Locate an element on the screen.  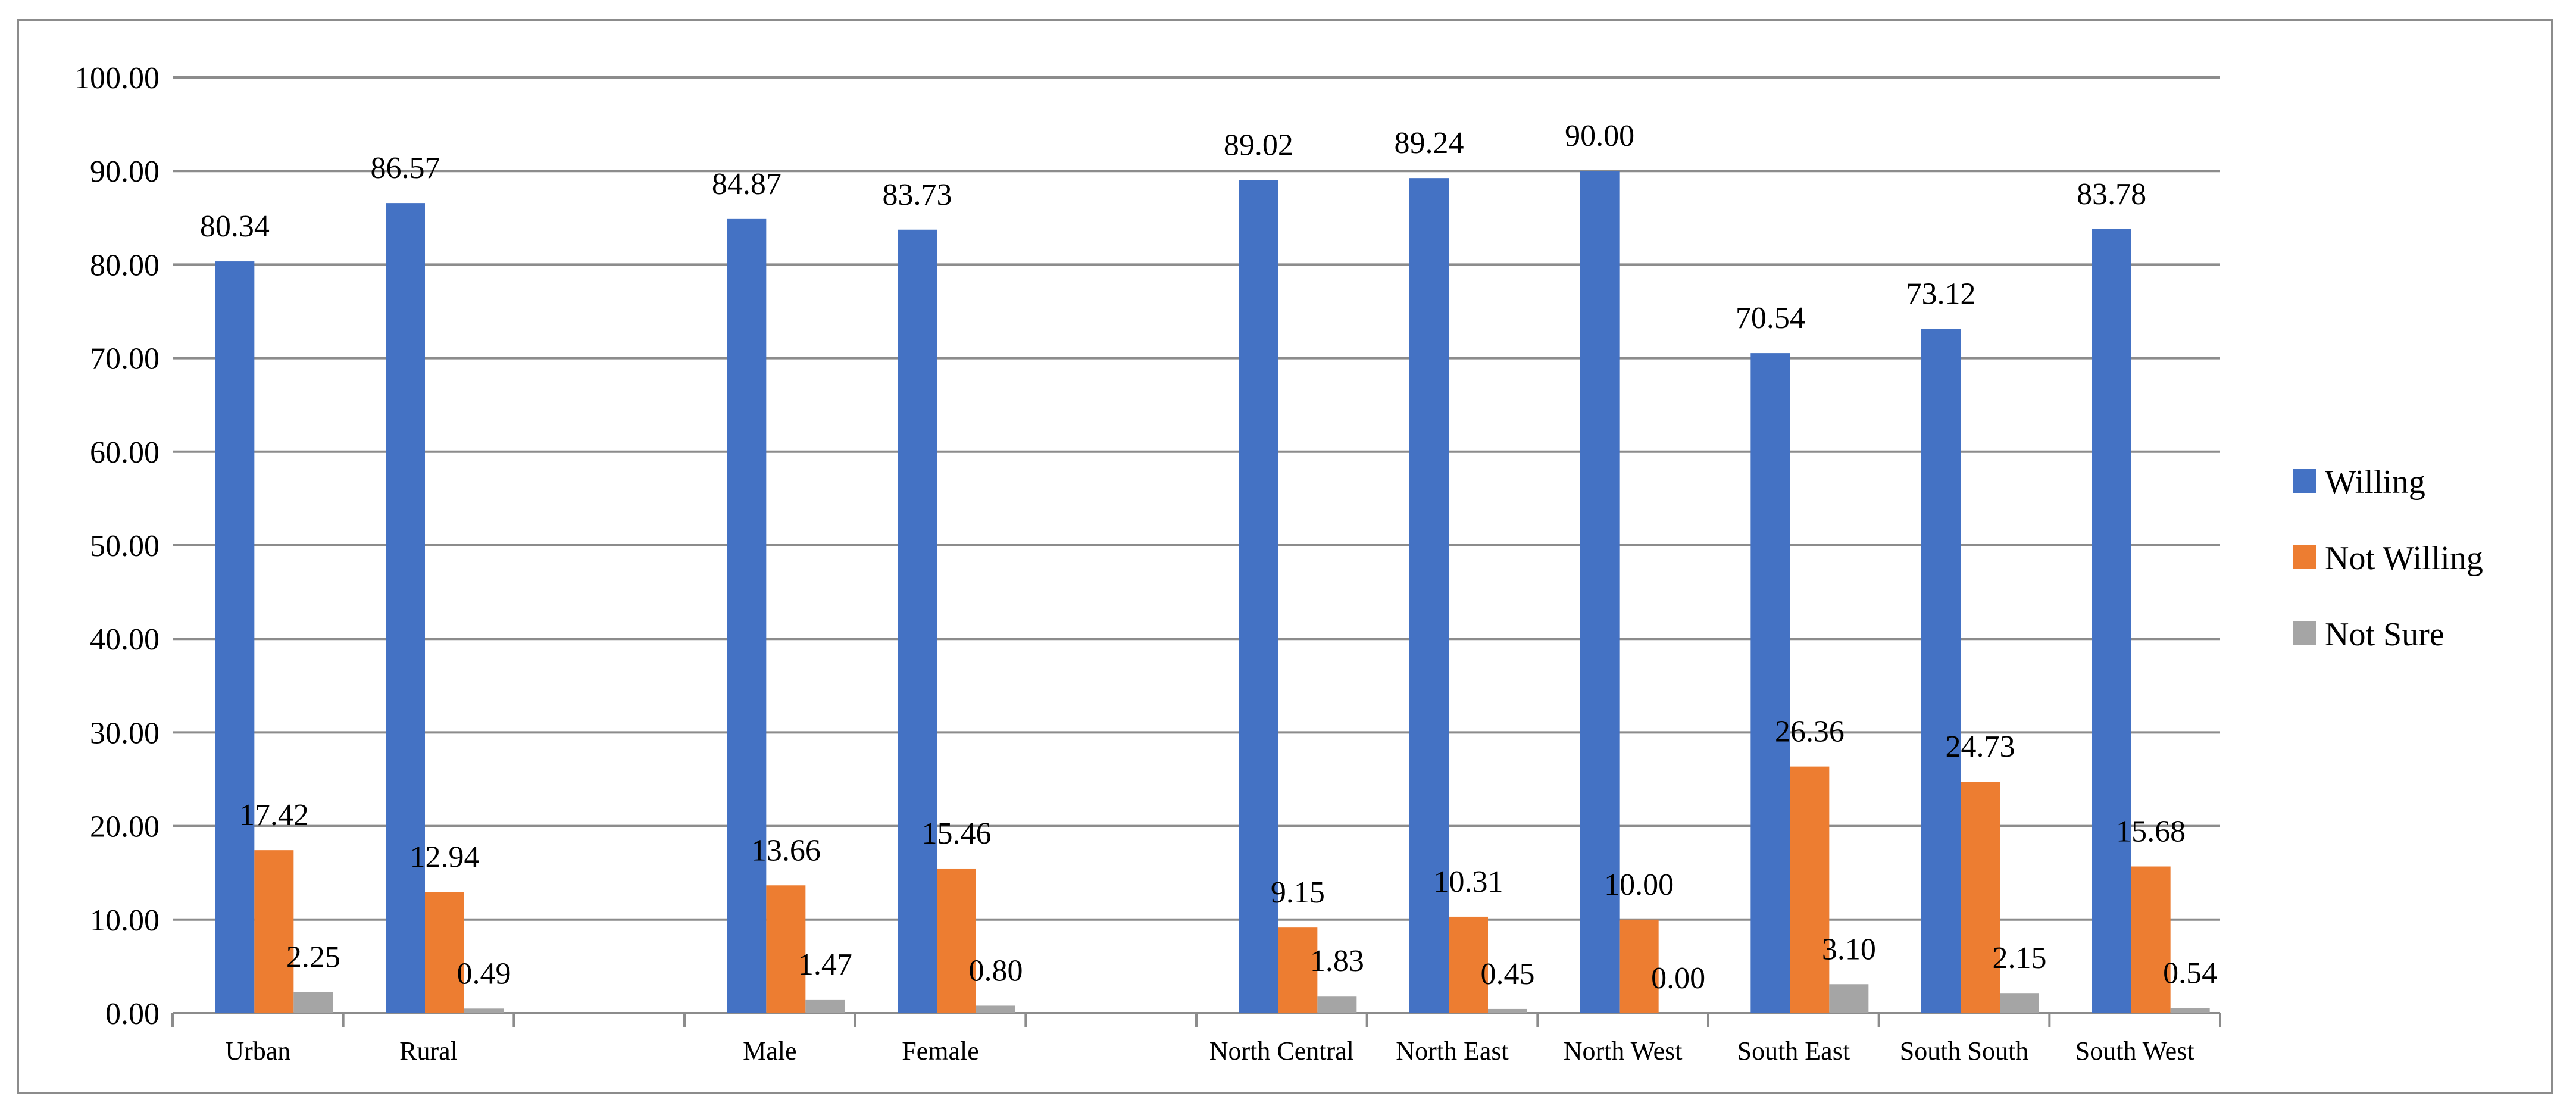
data-label: 0.54 is located at coordinates (2190, 974).